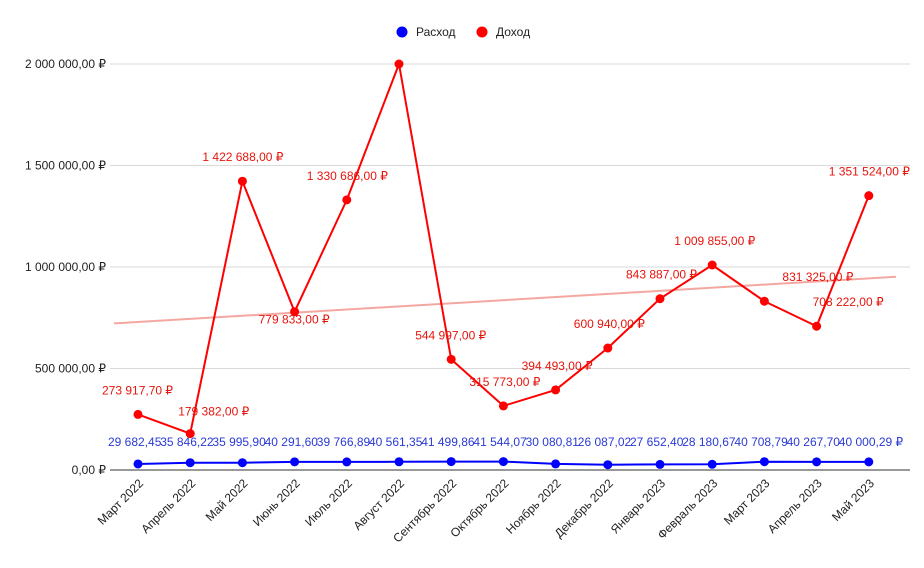  I want to click on data-label: 39 766,89, so click(344, 442).